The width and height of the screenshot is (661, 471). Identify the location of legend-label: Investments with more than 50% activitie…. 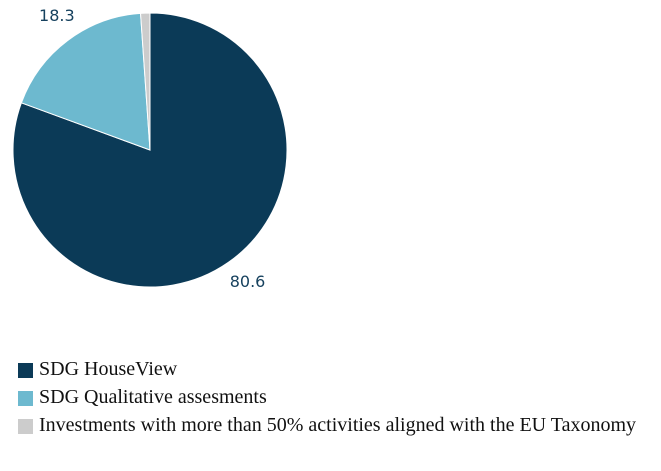
(338, 425).